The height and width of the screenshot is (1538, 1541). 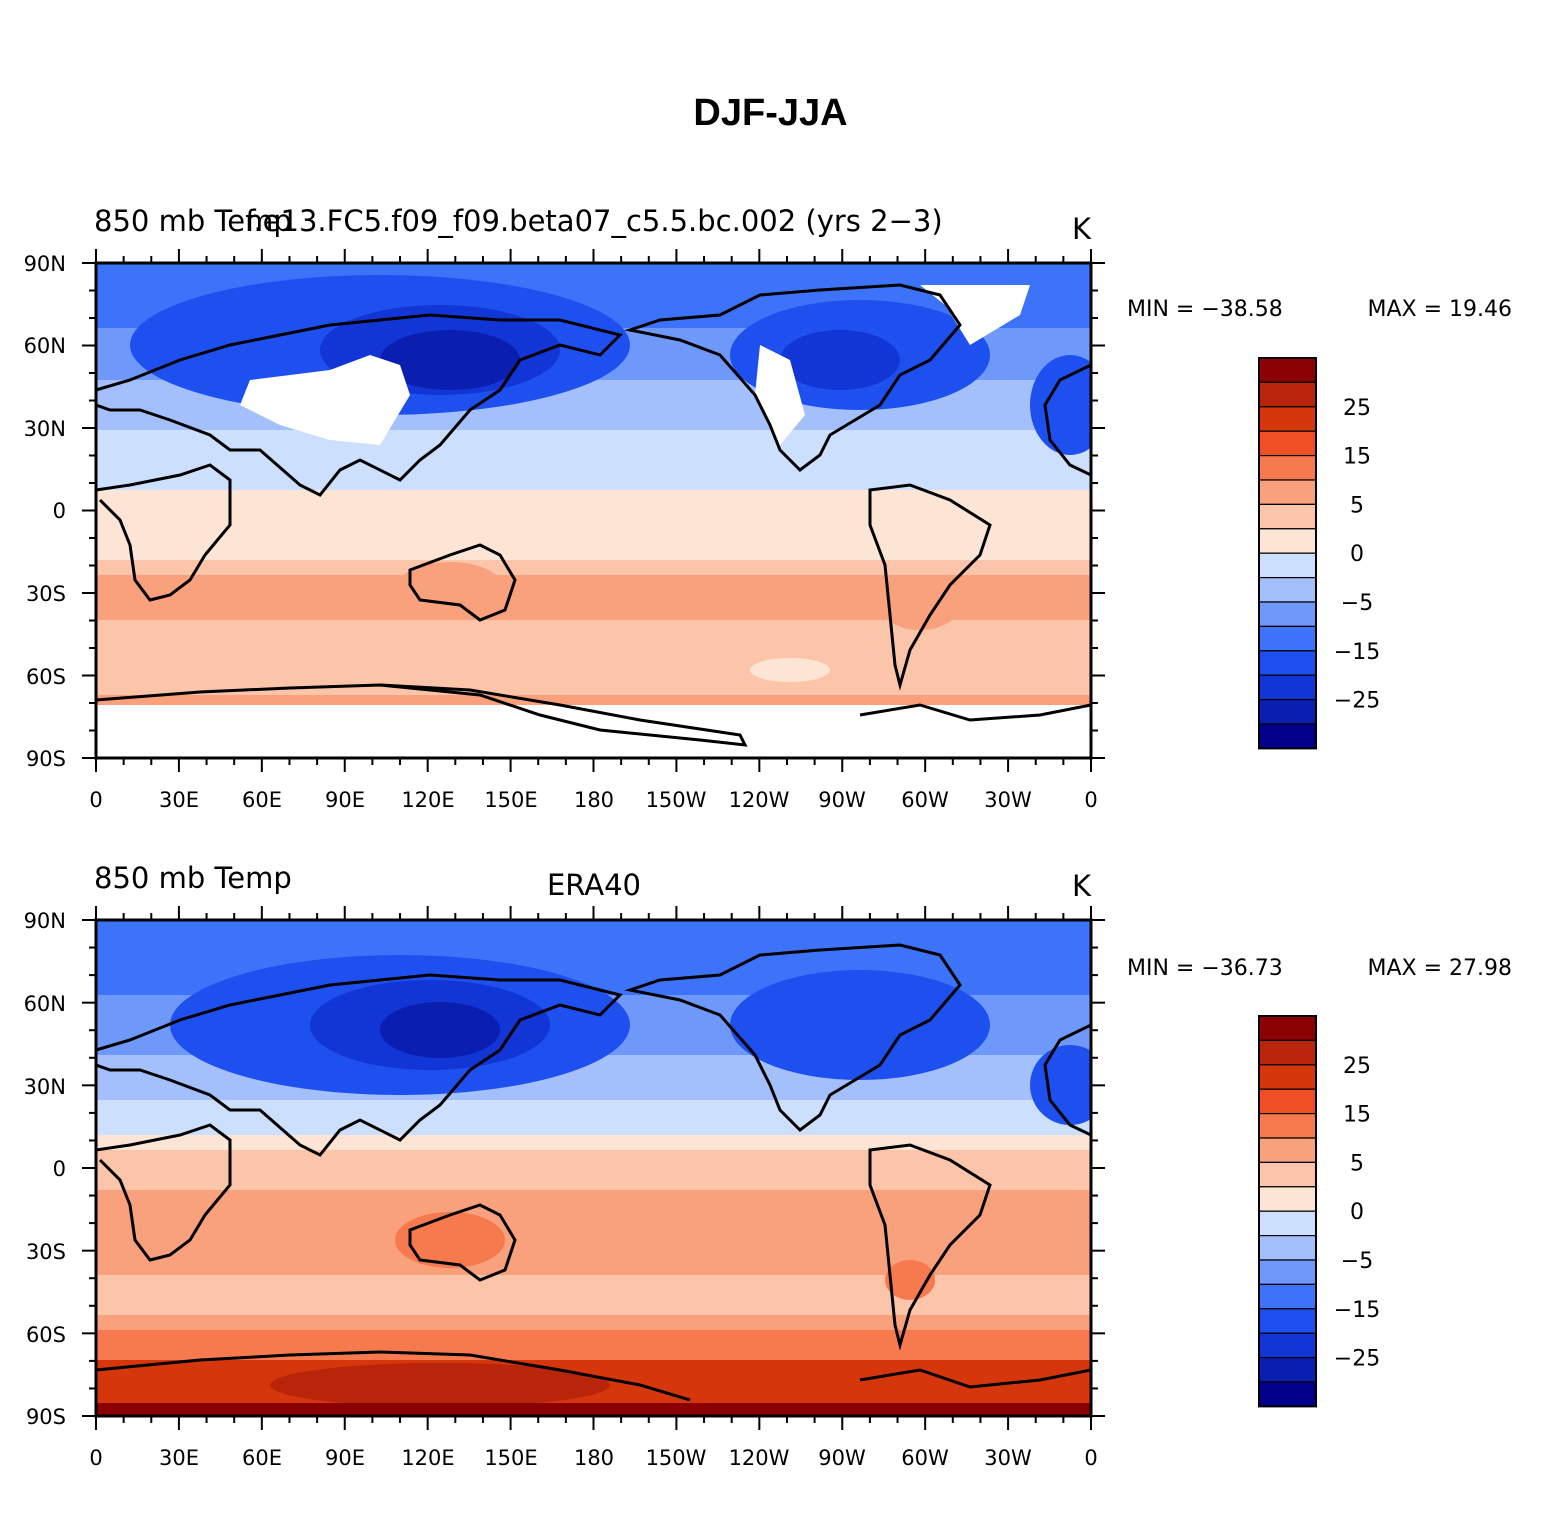 What do you see at coordinates (510, 1458) in the screenshot?
I see `lon-label: 150E` at bounding box center [510, 1458].